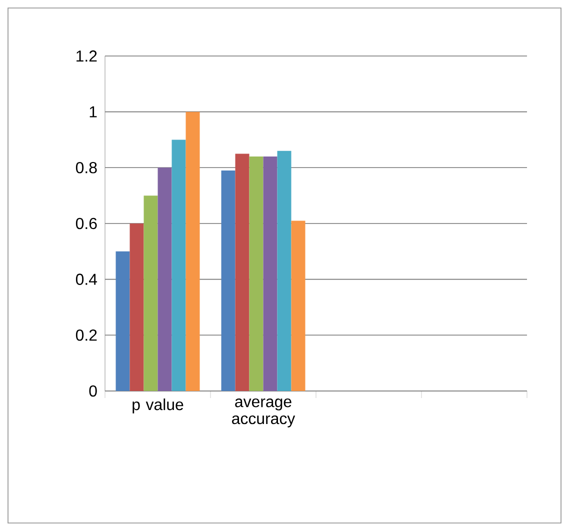 This screenshot has height=531, width=569. What do you see at coordinates (93, 391) in the screenshot?
I see `y-tick-label: 0` at bounding box center [93, 391].